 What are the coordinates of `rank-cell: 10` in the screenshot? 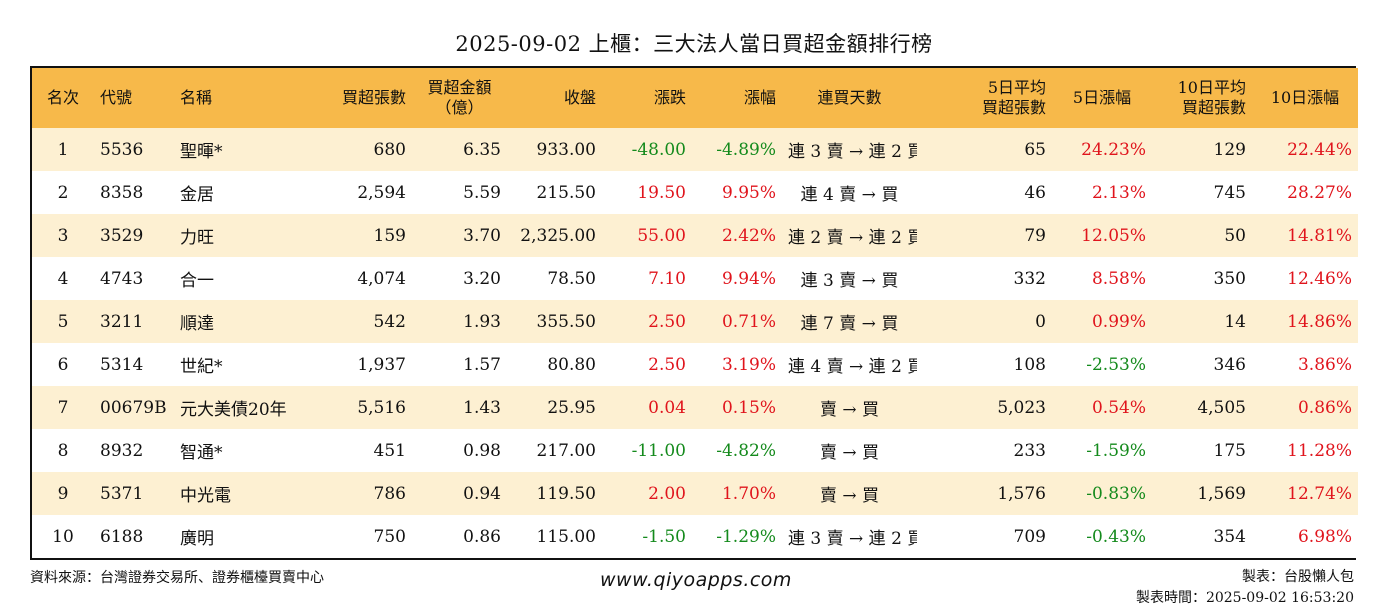 It's located at (63, 536).